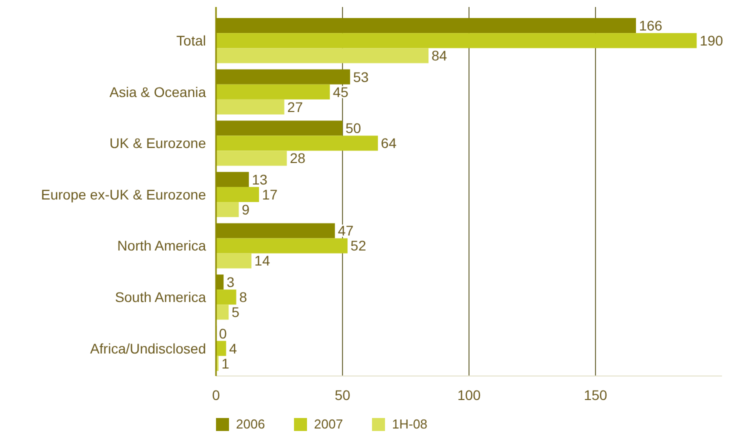 Image resolution: width=732 pixels, height=438 pixels. Describe the element at coordinates (216, 395) in the screenshot. I see `x-tick-label: 0` at that location.